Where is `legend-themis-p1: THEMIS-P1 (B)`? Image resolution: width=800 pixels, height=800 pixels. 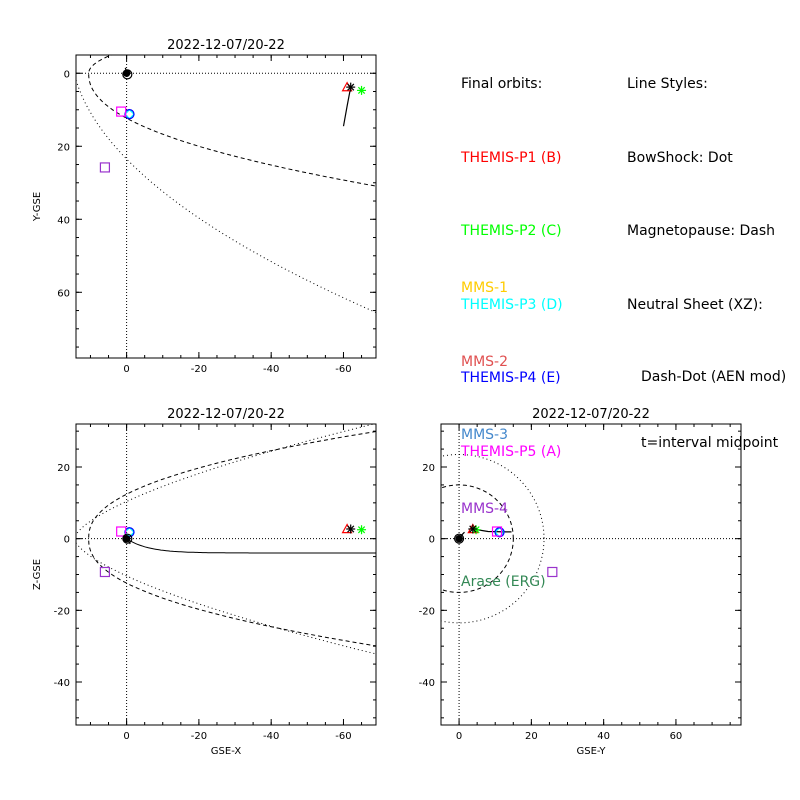
legend-themis-p1: THEMIS-P1 (B) is located at coordinates (511, 157).